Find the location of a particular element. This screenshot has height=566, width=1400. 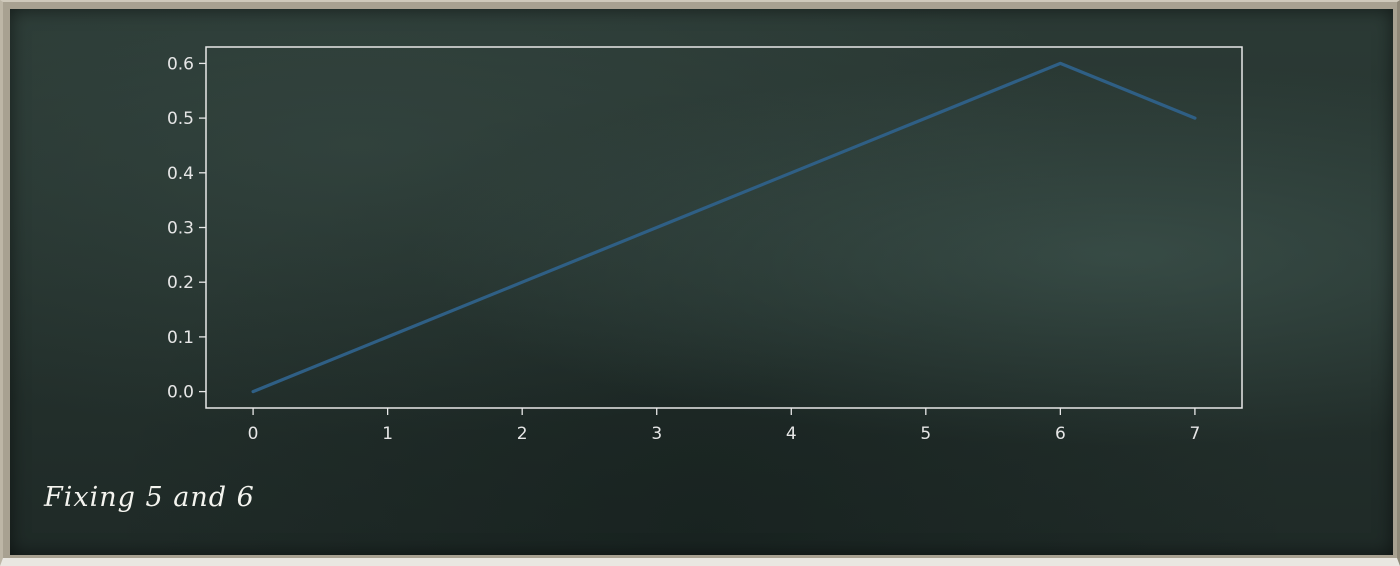

y-tick-label: 0.3 is located at coordinates (180, 229).